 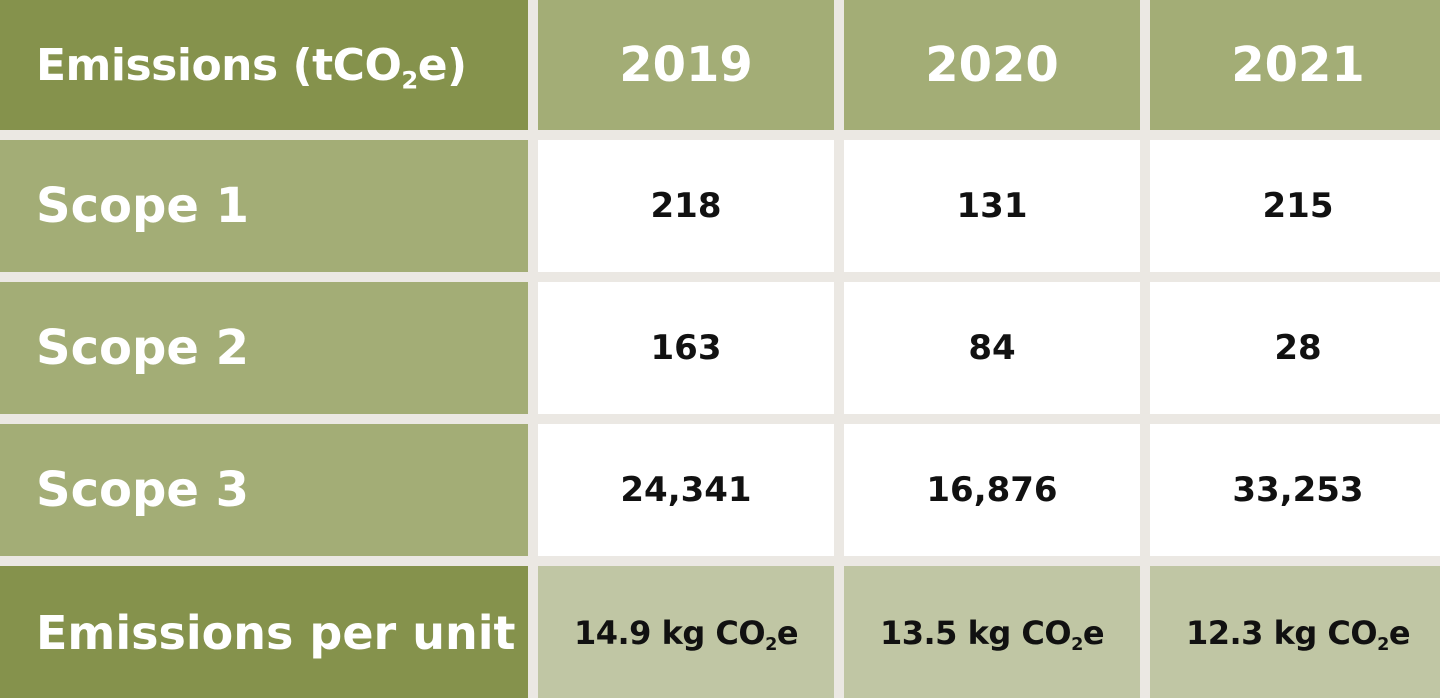 What do you see at coordinates (1295, 490) in the screenshot?
I see `table-cell: 33,253` at bounding box center [1295, 490].